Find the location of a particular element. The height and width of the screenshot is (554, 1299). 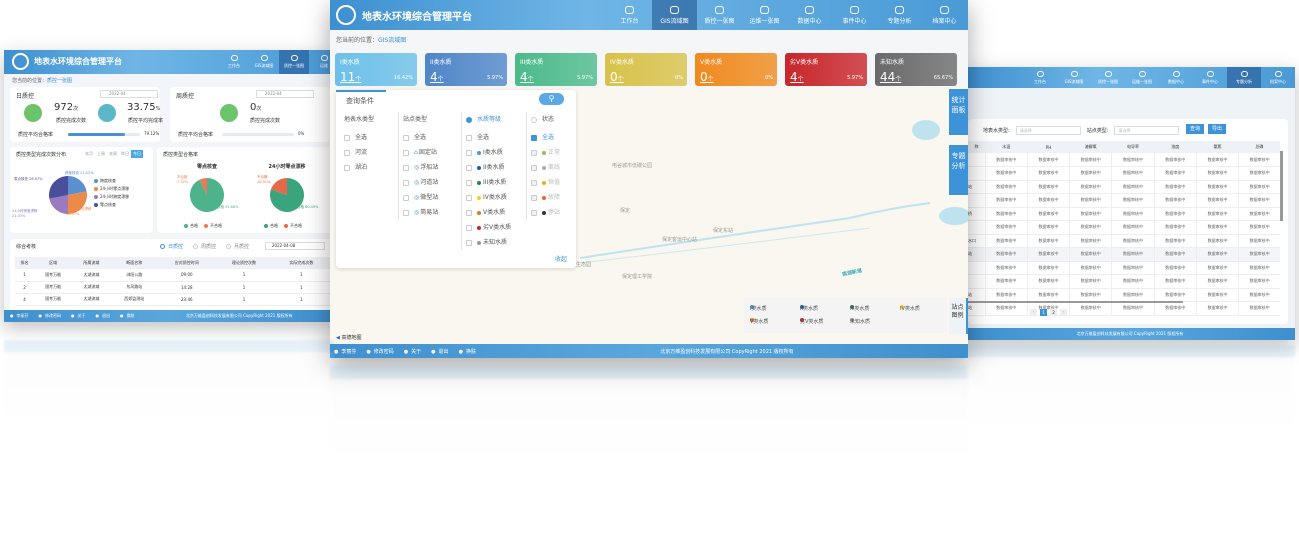

vertical-scrollbar is located at coordinates (1281, 186).